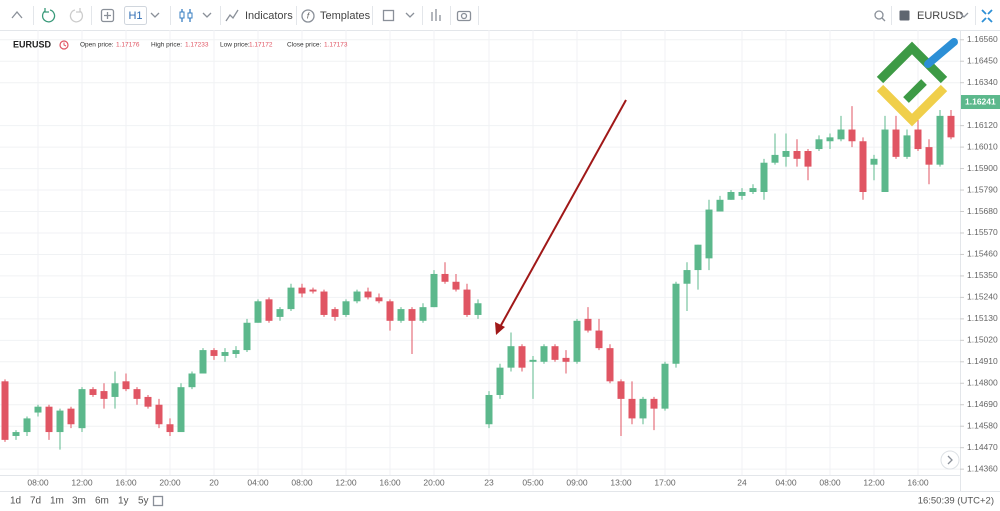 The image size is (1000, 511). Describe the element at coordinates (76, 15) in the screenshot. I see `redo-icon` at that location.